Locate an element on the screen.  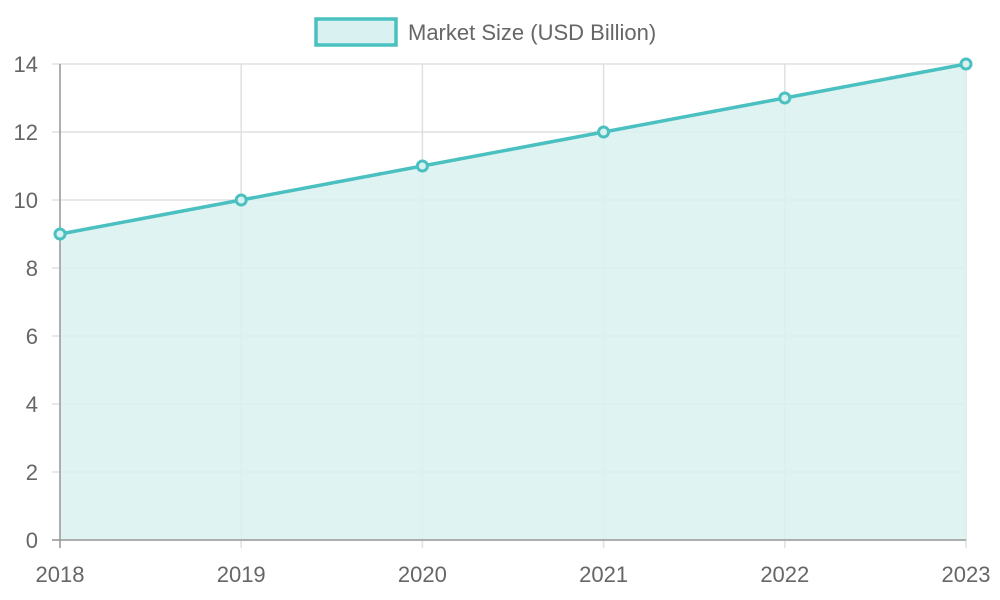
y-tick-label: 8 is located at coordinates (32, 268).